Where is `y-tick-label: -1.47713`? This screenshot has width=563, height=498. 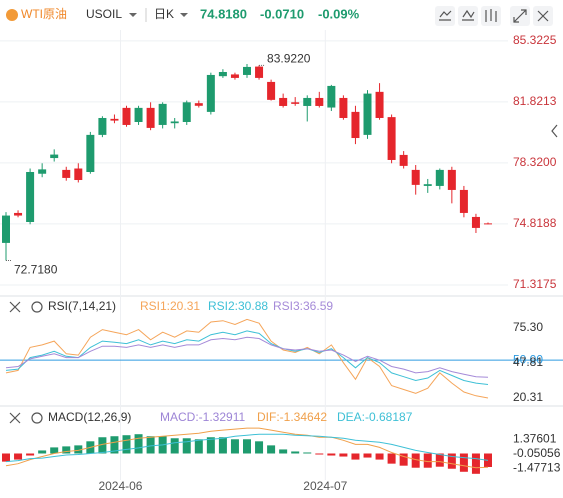 y-tick-label: -1.47713 is located at coordinates (537, 468).